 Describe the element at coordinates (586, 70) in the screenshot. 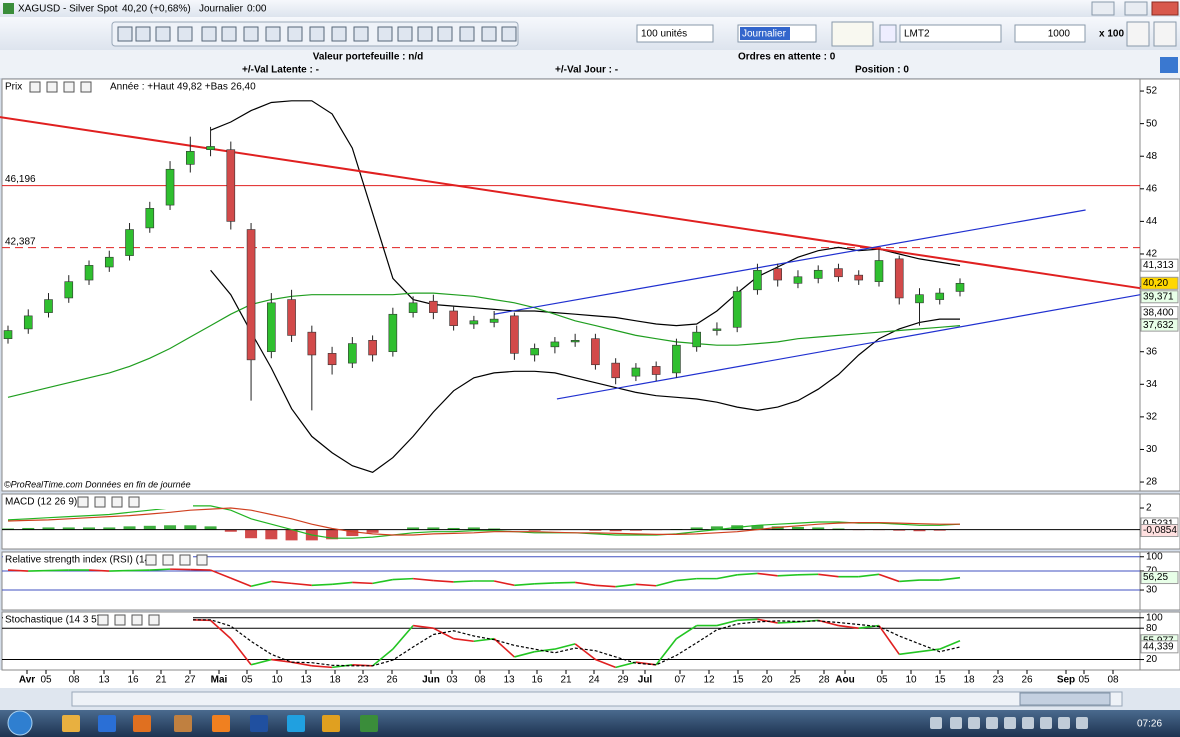

I see `daily: +/-Val Jour : -` at that location.